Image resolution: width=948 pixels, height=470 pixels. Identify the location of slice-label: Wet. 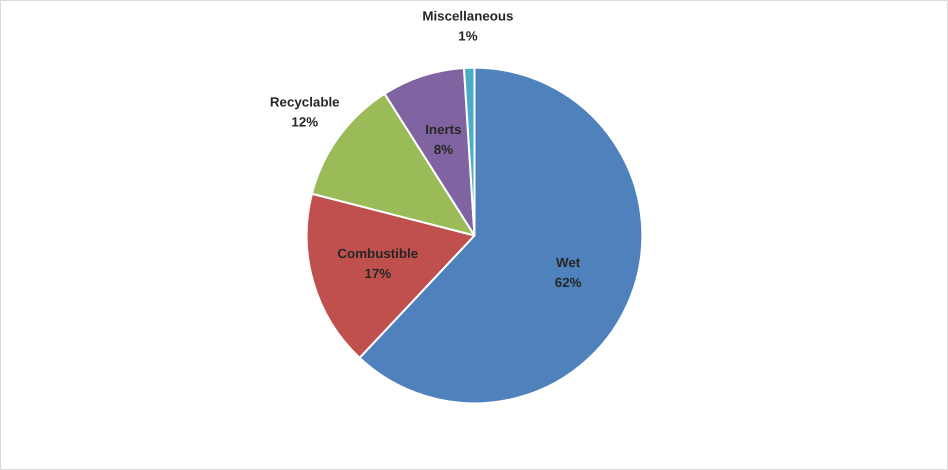
(568, 262).